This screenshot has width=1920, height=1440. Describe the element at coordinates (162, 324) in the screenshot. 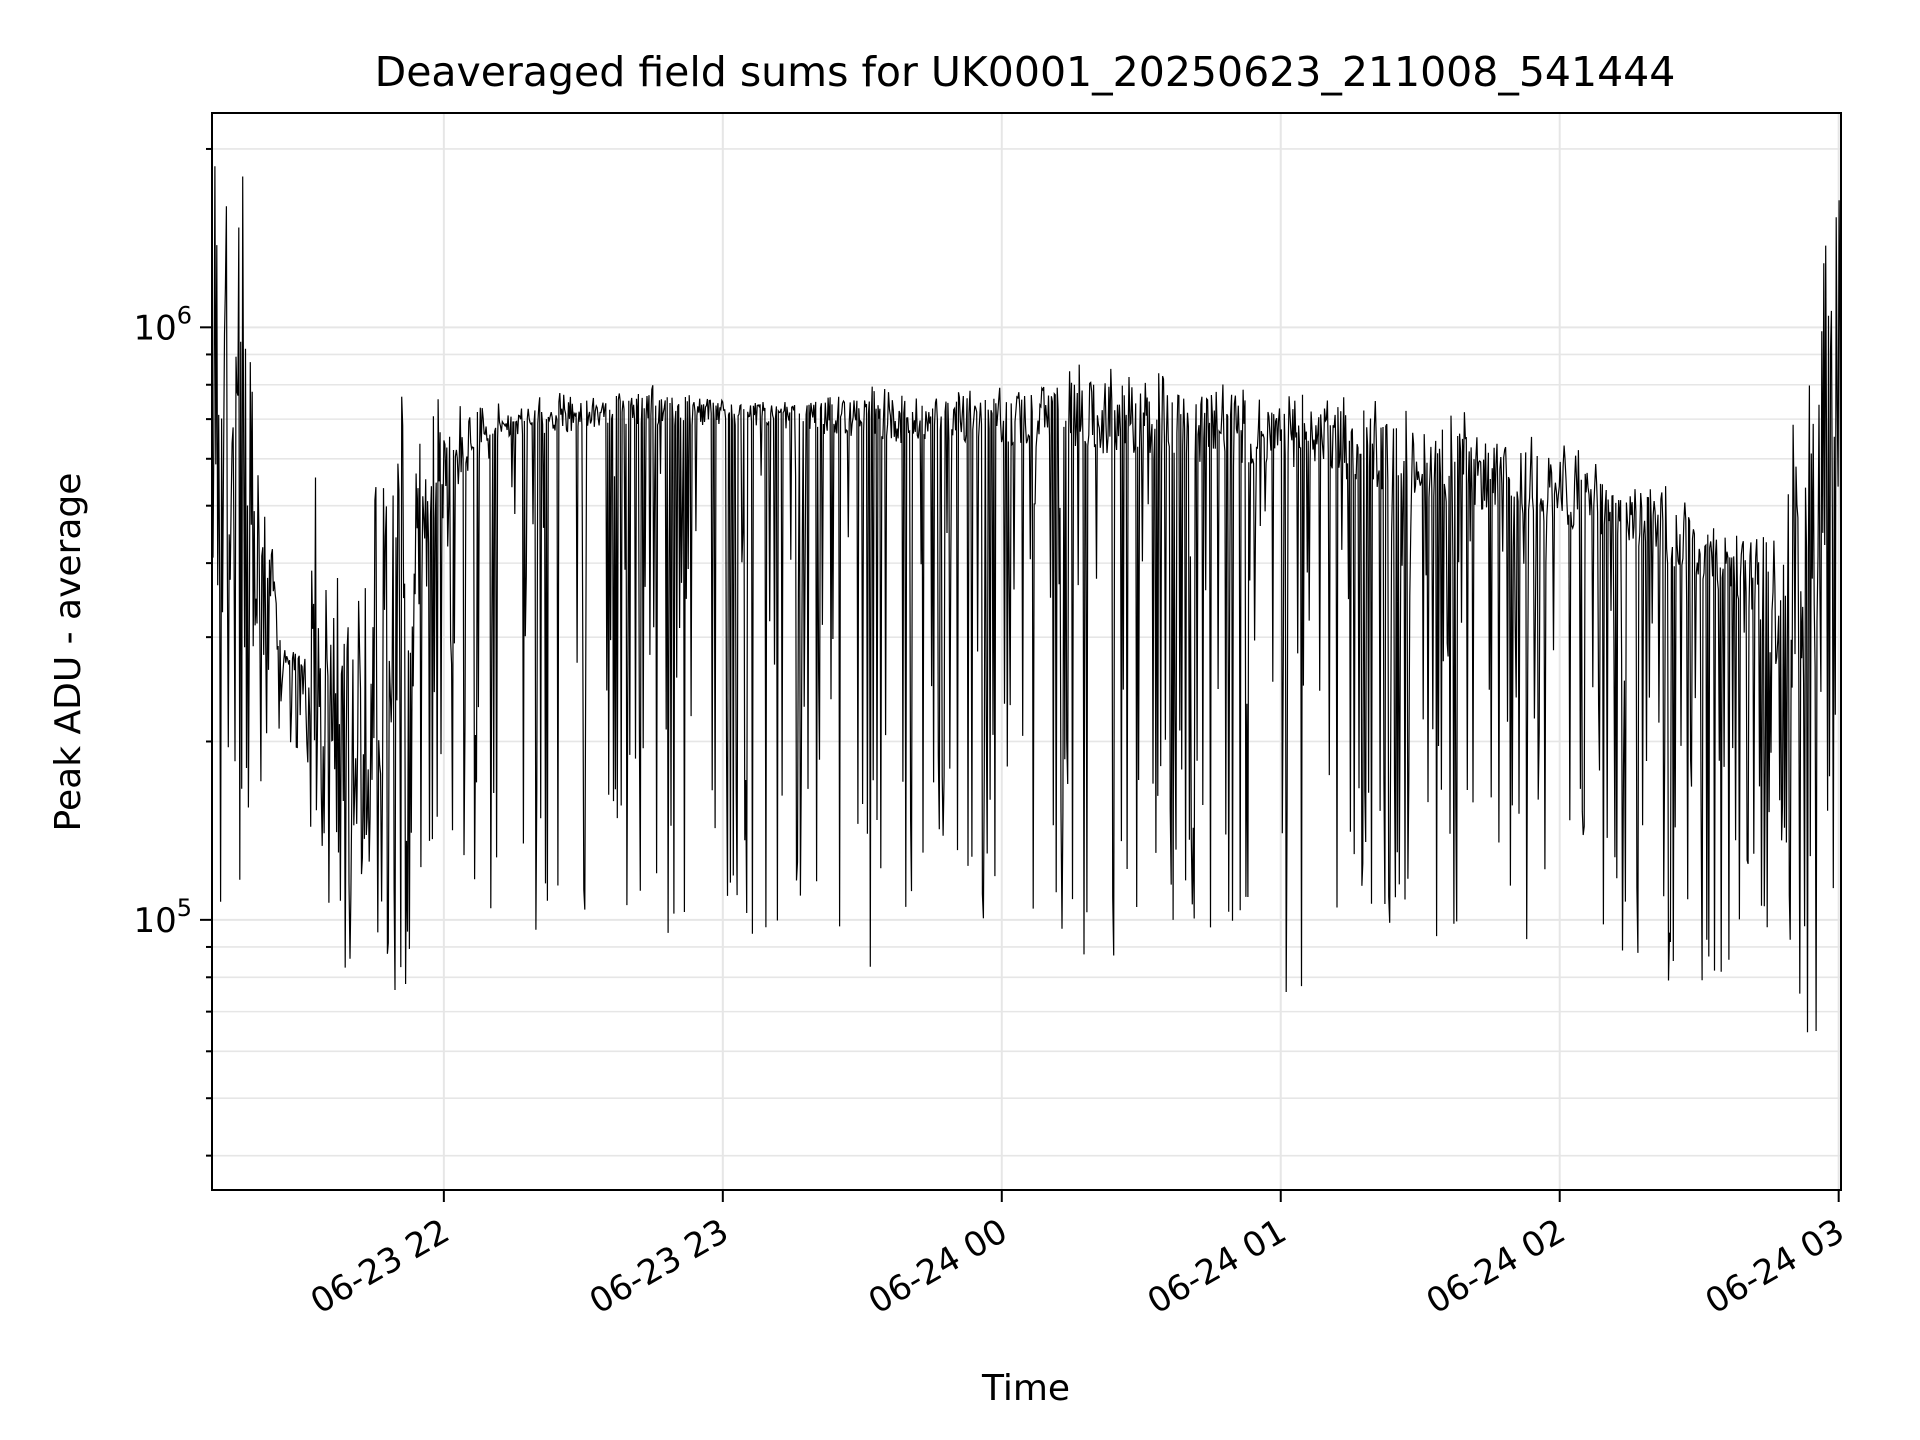

I see `y-tick-label: 10⁶` at that location.